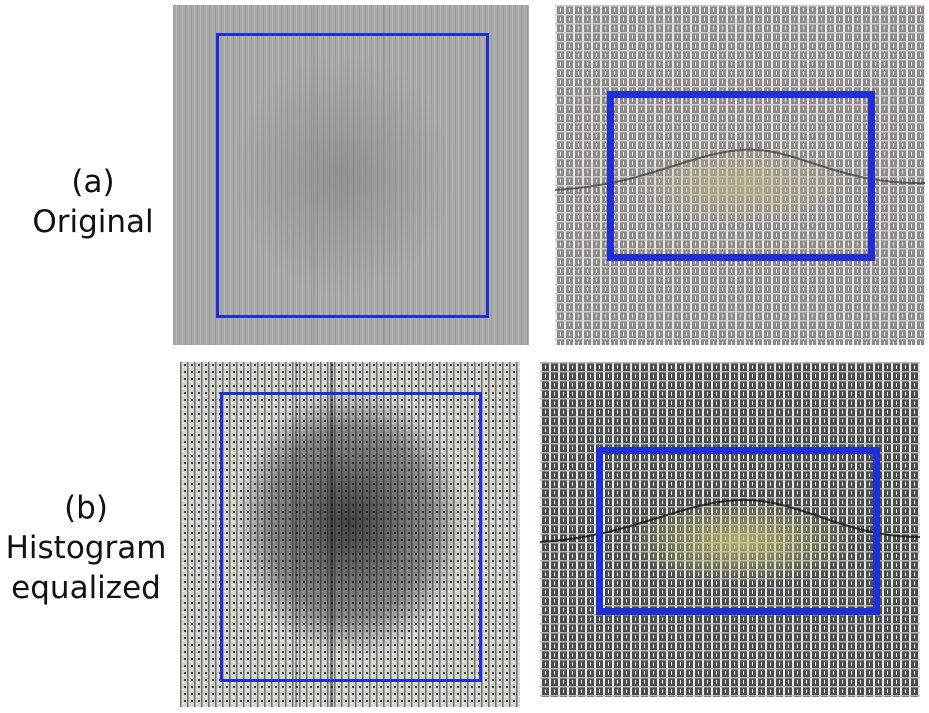 Image resolution: width=929 pixels, height=713 pixels. I want to click on row-b-name-line1: Histogram, so click(86, 548).